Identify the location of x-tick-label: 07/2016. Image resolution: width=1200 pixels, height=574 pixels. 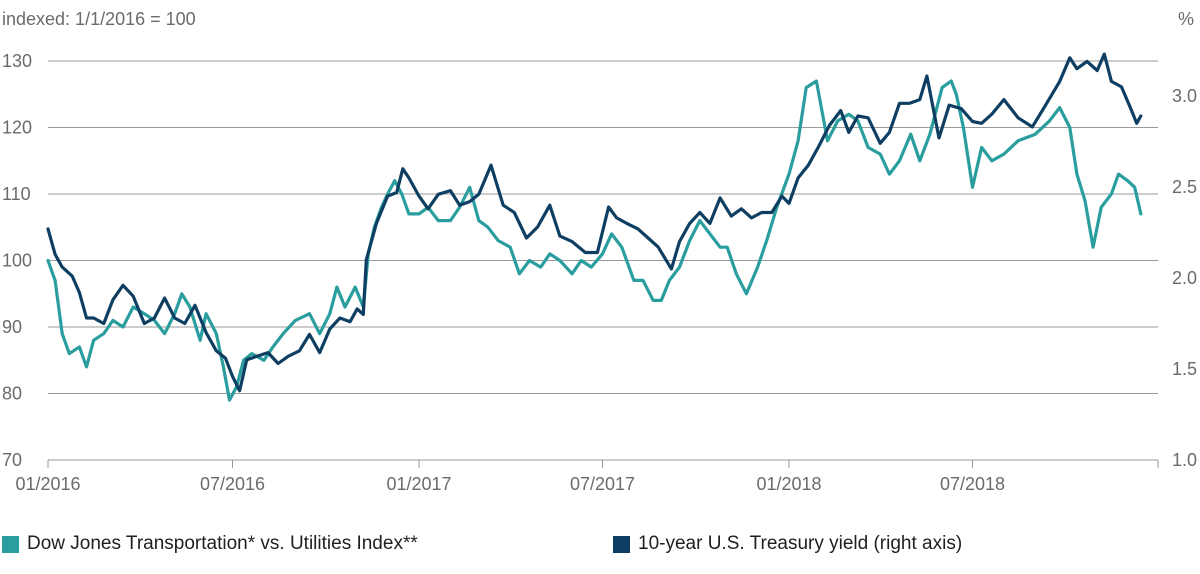
(232, 484).